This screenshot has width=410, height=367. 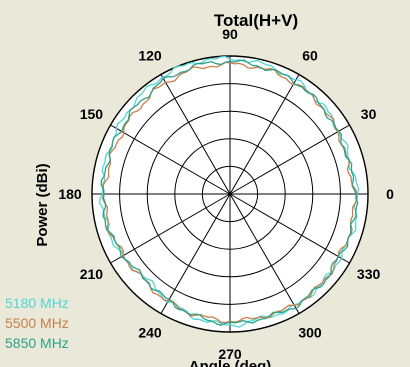 What do you see at coordinates (256, 20) in the screenshot?
I see `chart-title: Total(H+V)` at bounding box center [256, 20].